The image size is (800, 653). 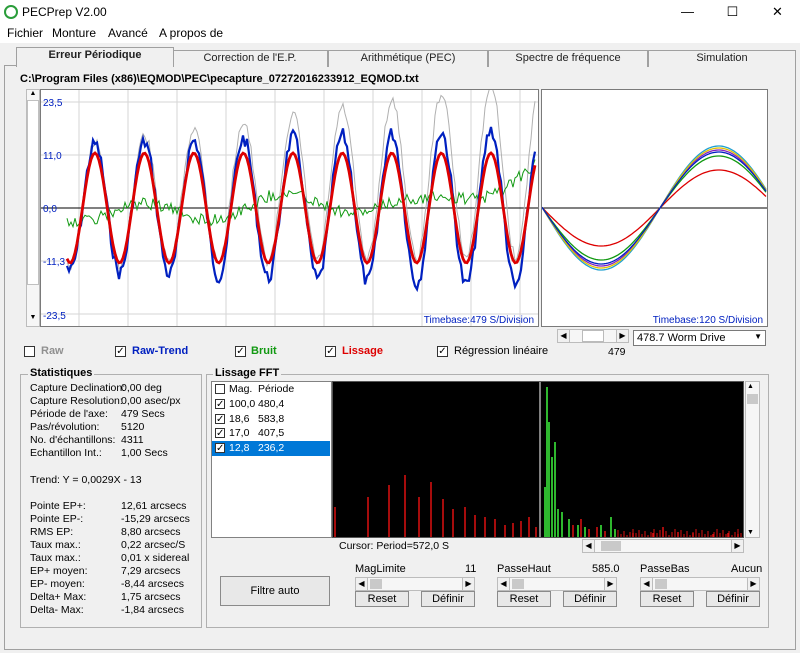 I want to click on stat-label: EP+ moyen:, so click(x=59, y=571).